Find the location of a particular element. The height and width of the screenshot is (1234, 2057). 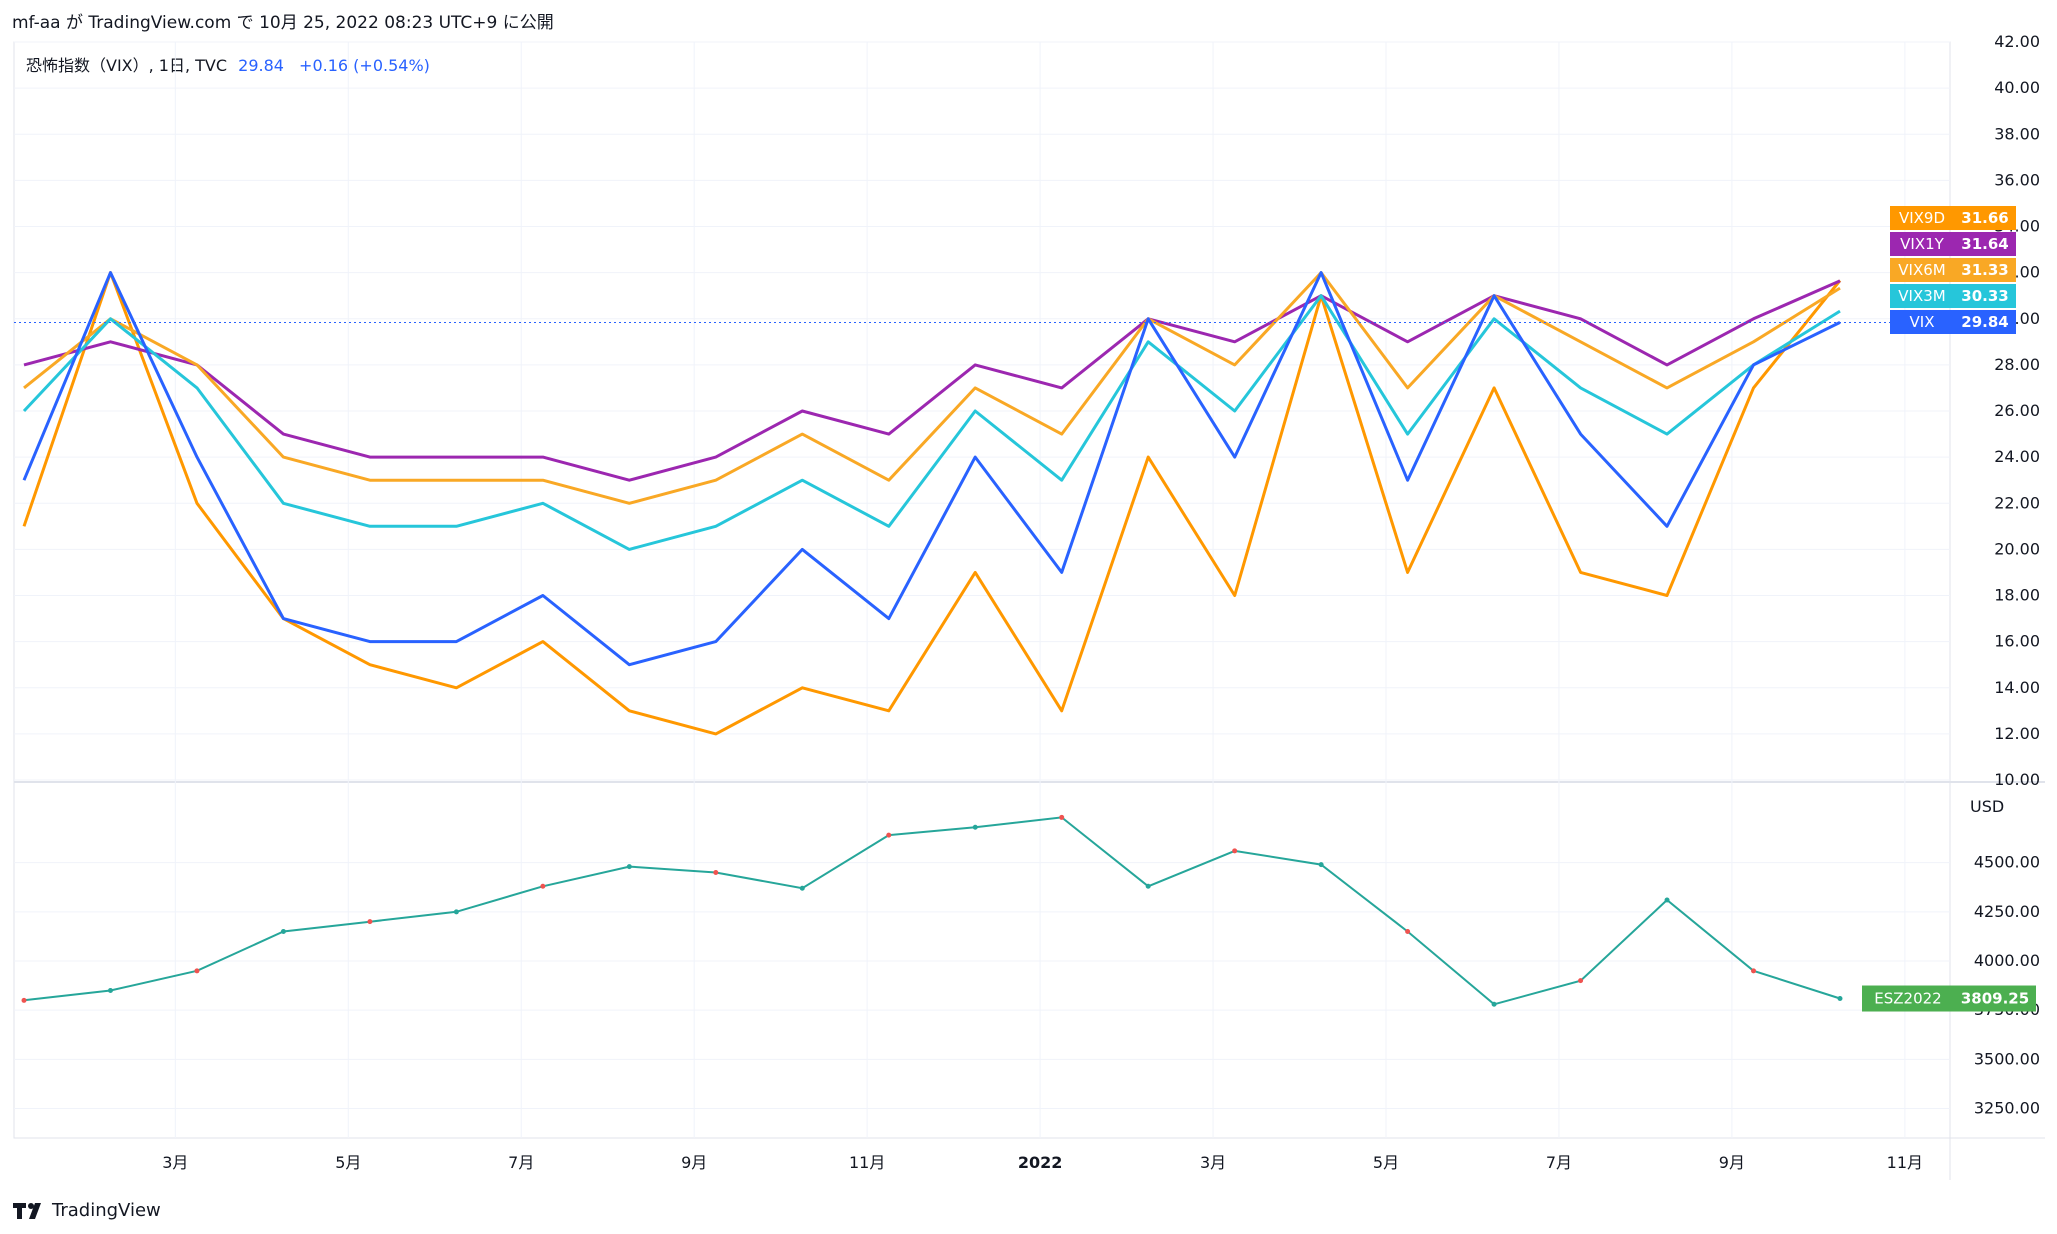

series-tag-vix6m: VIX6M 31.33 is located at coordinates (1953, 270).